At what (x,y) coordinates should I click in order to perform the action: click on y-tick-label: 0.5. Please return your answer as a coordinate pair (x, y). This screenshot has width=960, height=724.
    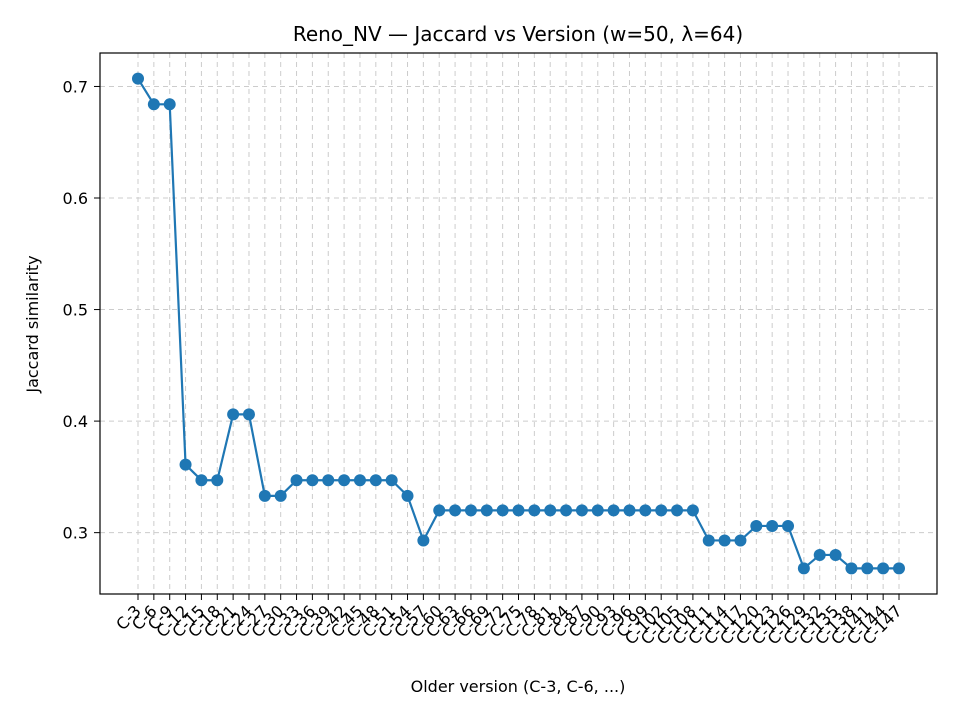
    Looking at the image, I should click on (75, 310).